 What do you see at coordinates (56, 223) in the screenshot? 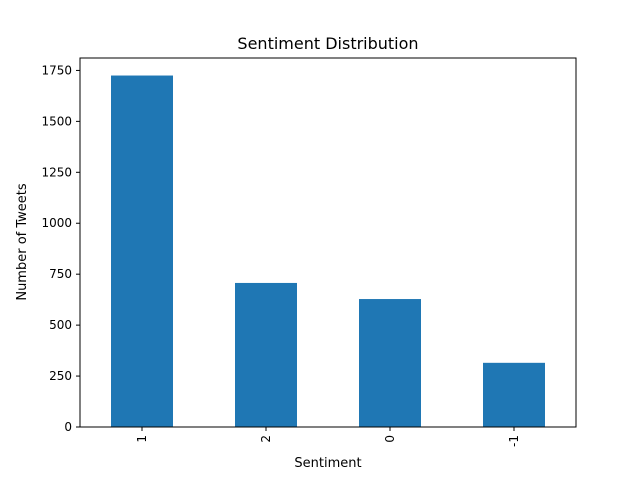
I see `y-tick-label: 1000` at bounding box center [56, 223].